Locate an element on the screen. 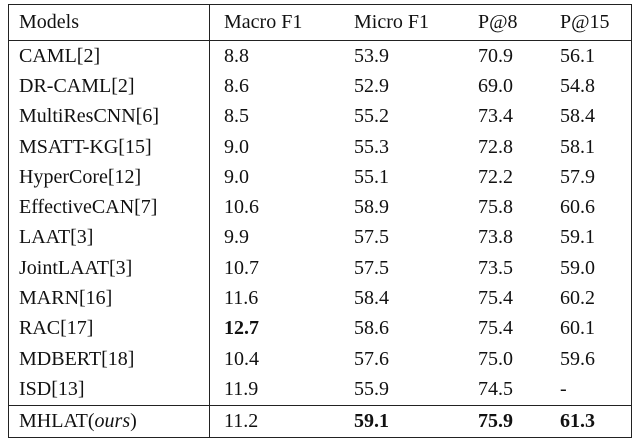 This screenshot has width=640, height=439. cell: 59.0 is located at coordinates (577, 267).